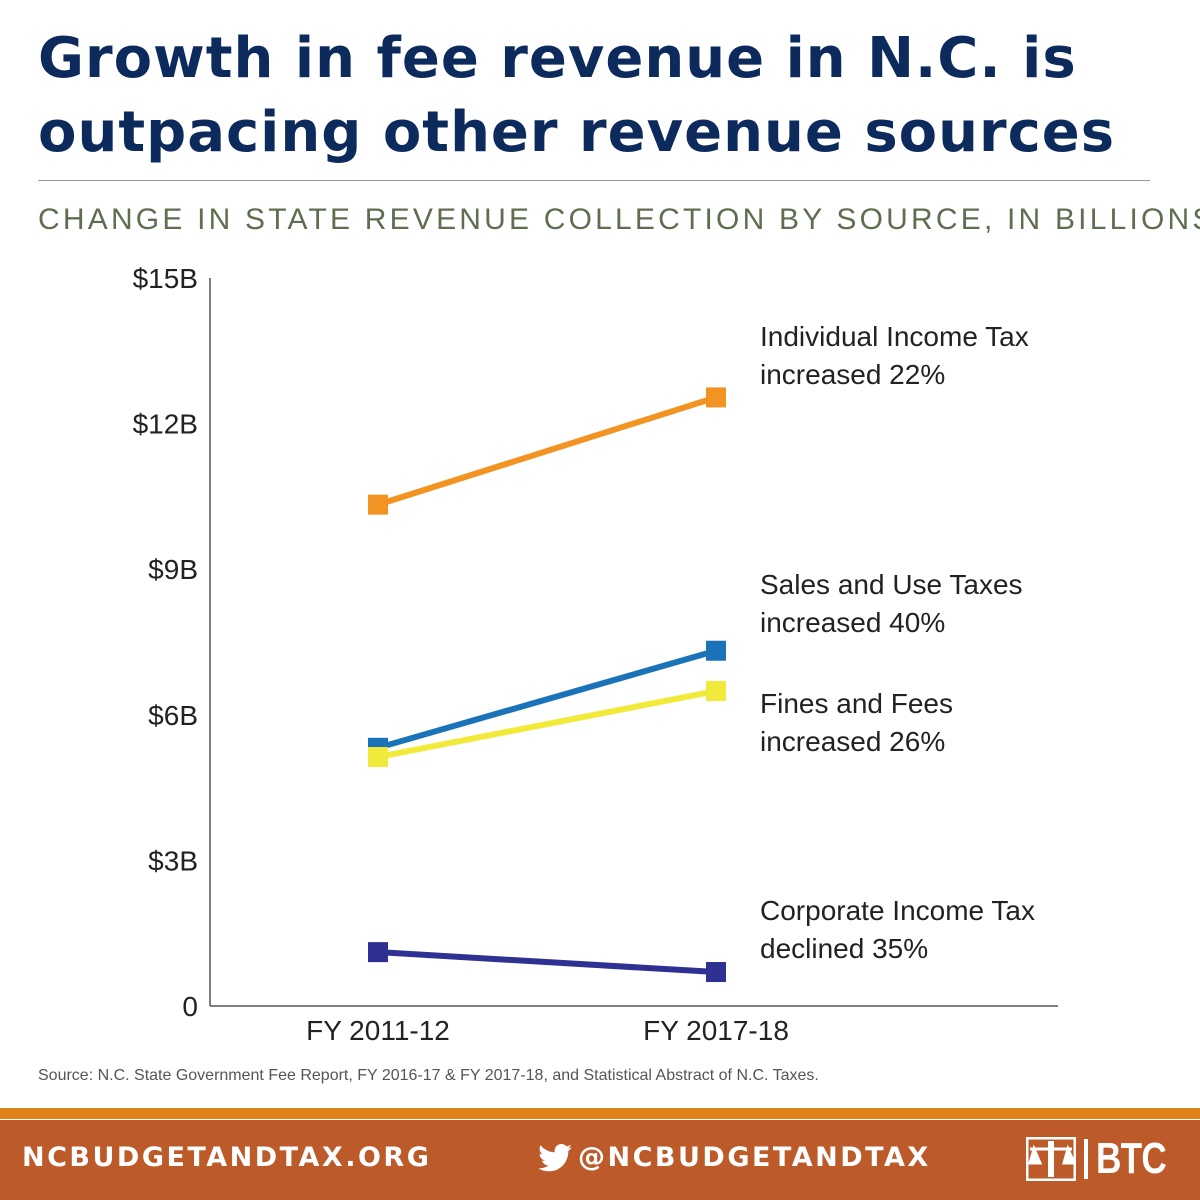 The image size is (1200, 1200). I want to click on series-annotation: declined 35%, so click(844, 948).